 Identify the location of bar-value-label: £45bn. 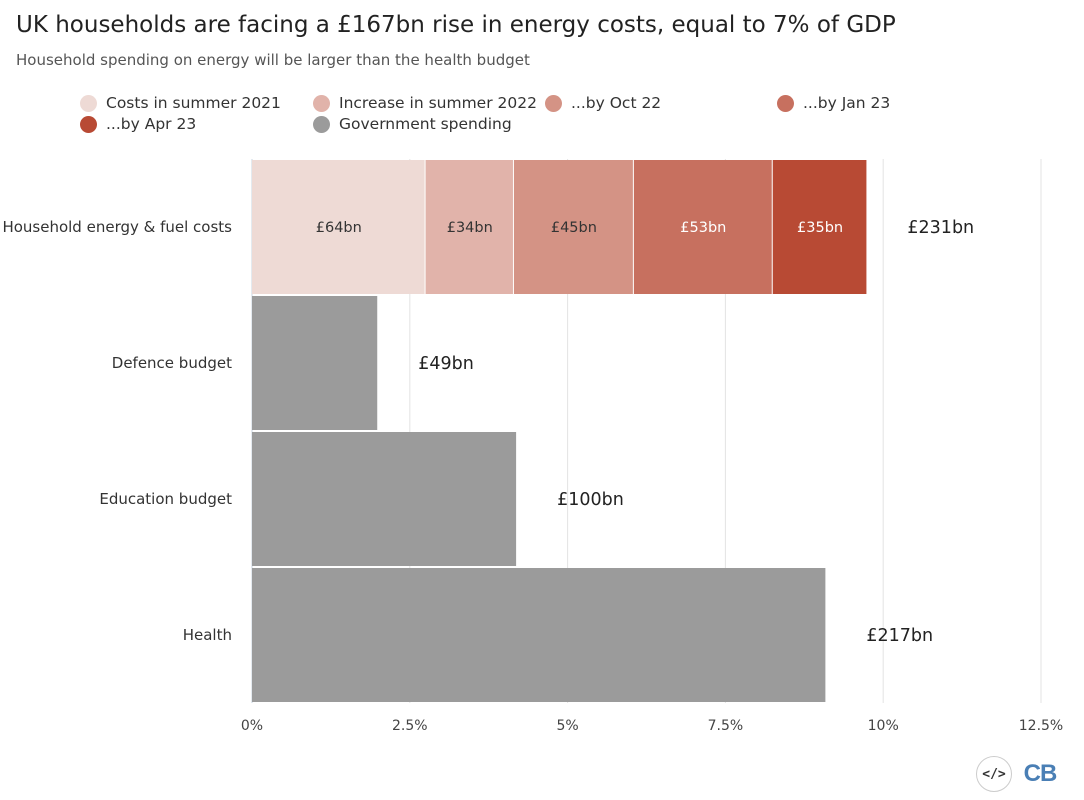
(574, 228).